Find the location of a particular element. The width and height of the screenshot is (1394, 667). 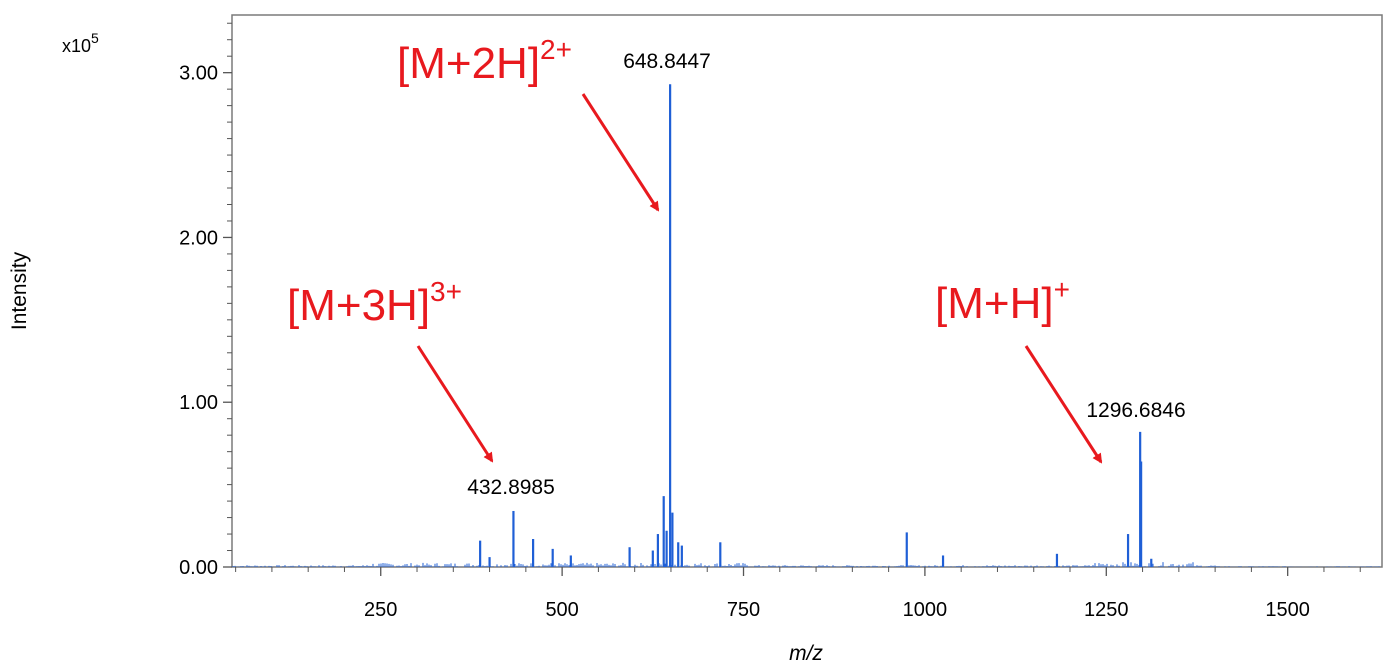

y-axis: 0.00 1.00 2.00 3.00 is located at coordinates (205, 300).